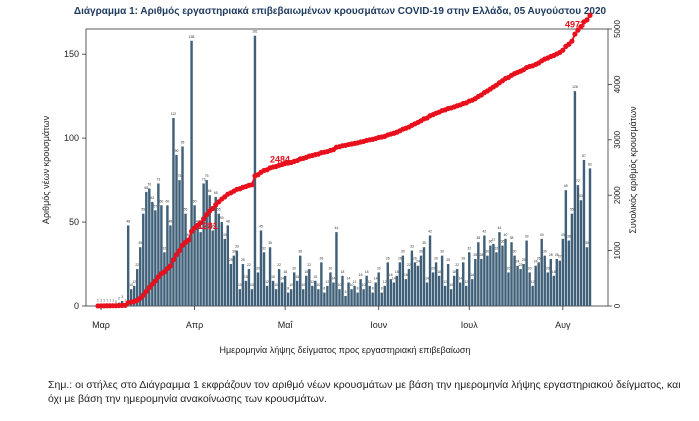 The image size is (699, 421). I want to click on x-tick-label: Ιουν, so click(378, 325).